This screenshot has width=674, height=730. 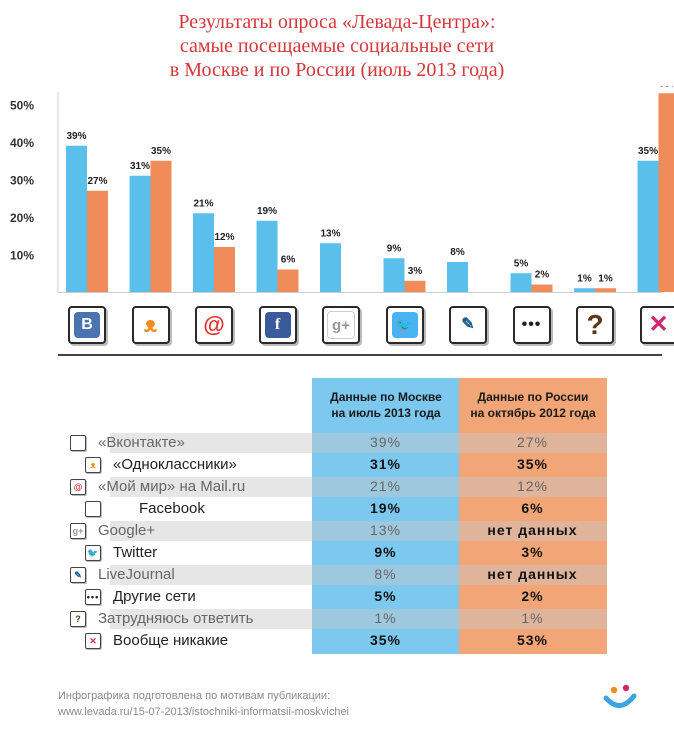 What do you see at coordinates (532, 486) in the screenshot?
I see `row-value-russia: 12%` at bounding box center [532, 486].